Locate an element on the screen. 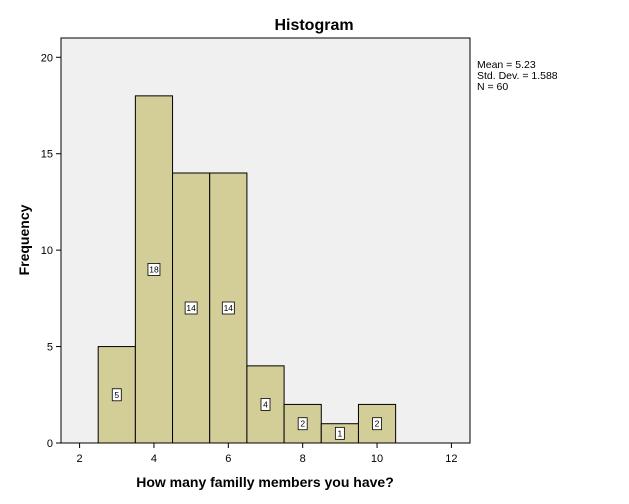 This screenshot has height=504, width=629. stats-legend: Mean = 5.23 Std. Dev. = 1.588 N = 60 is located at coordinates (517, 76).